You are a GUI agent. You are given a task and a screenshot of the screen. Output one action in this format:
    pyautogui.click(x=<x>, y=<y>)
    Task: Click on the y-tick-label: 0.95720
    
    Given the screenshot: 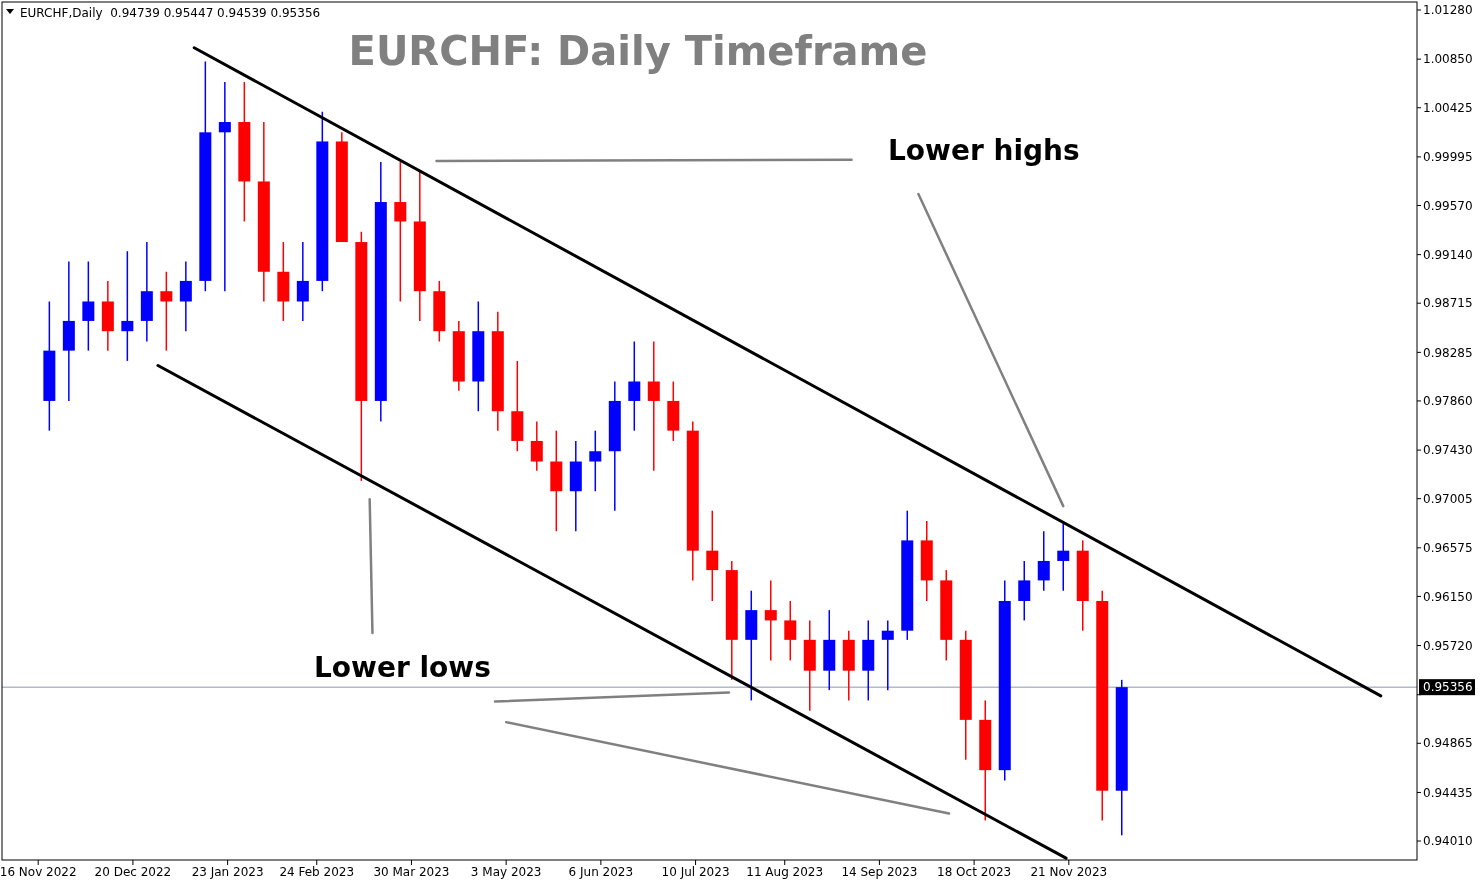 What is the action you would take?
    pyautogui.click(x=1448, y=645)
    